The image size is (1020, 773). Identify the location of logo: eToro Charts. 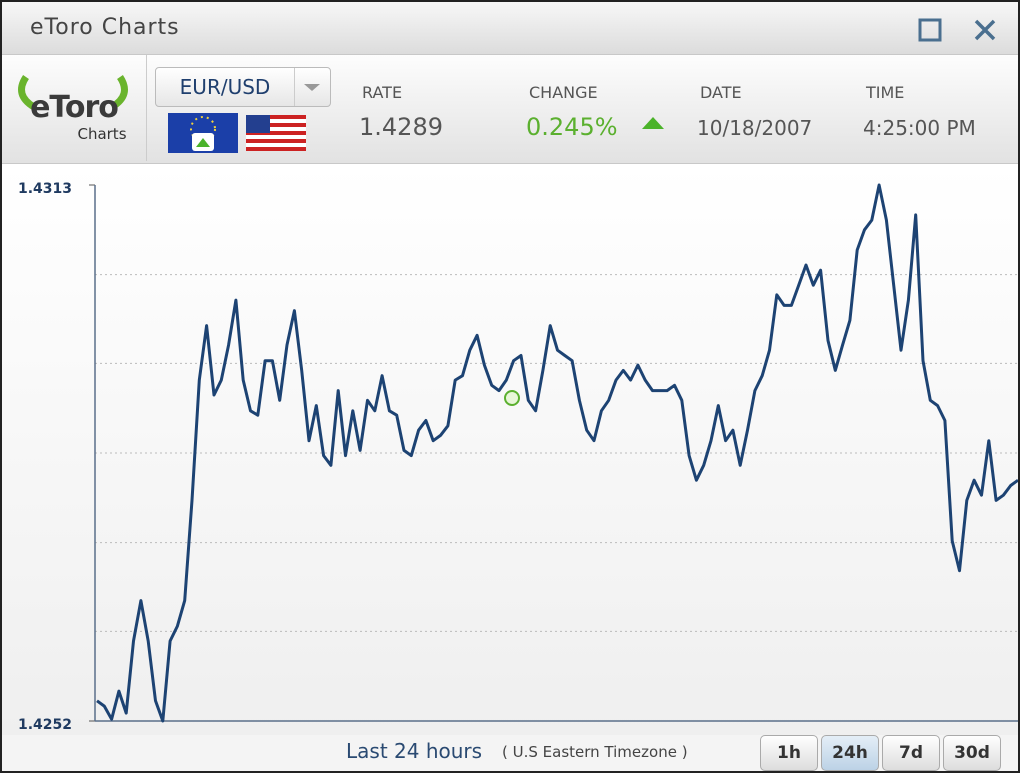
(73, 109).